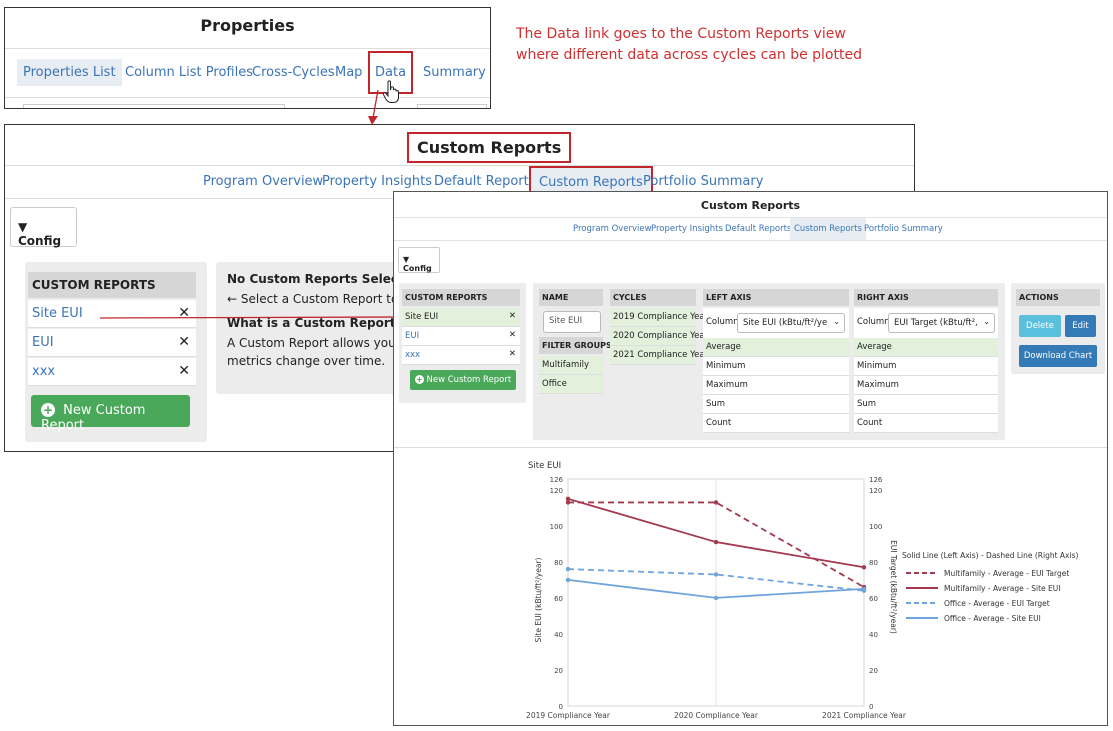  What do you see at coordinates (776, 347) in the screenshot?
I see `left-agg-average: Average` at bounding box center [776, 347].